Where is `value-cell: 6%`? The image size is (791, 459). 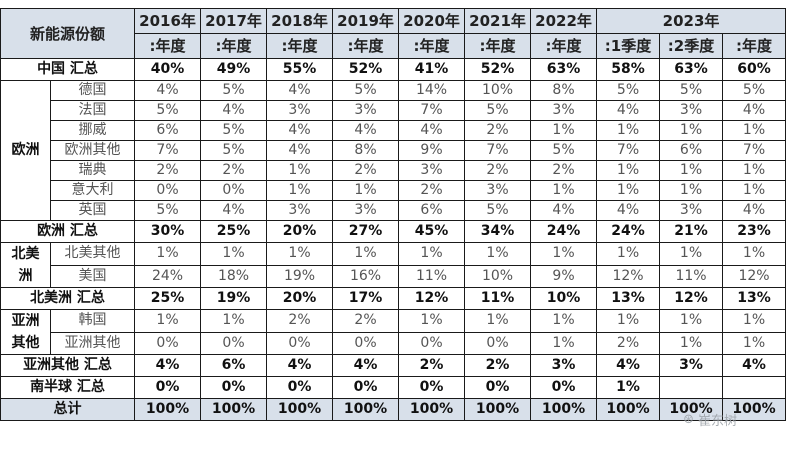
value-cell: 6% is located at coordinates (234, 365).